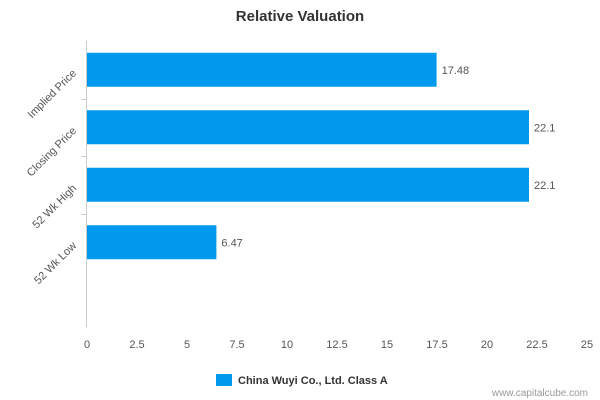 Image resolution: width=600 pixels, height=400 pixels. Describe the element at coordinates (313, 381) in the screenshot. I see `legend-label: China Wuyi Co., Ltd. Class A` at that location.